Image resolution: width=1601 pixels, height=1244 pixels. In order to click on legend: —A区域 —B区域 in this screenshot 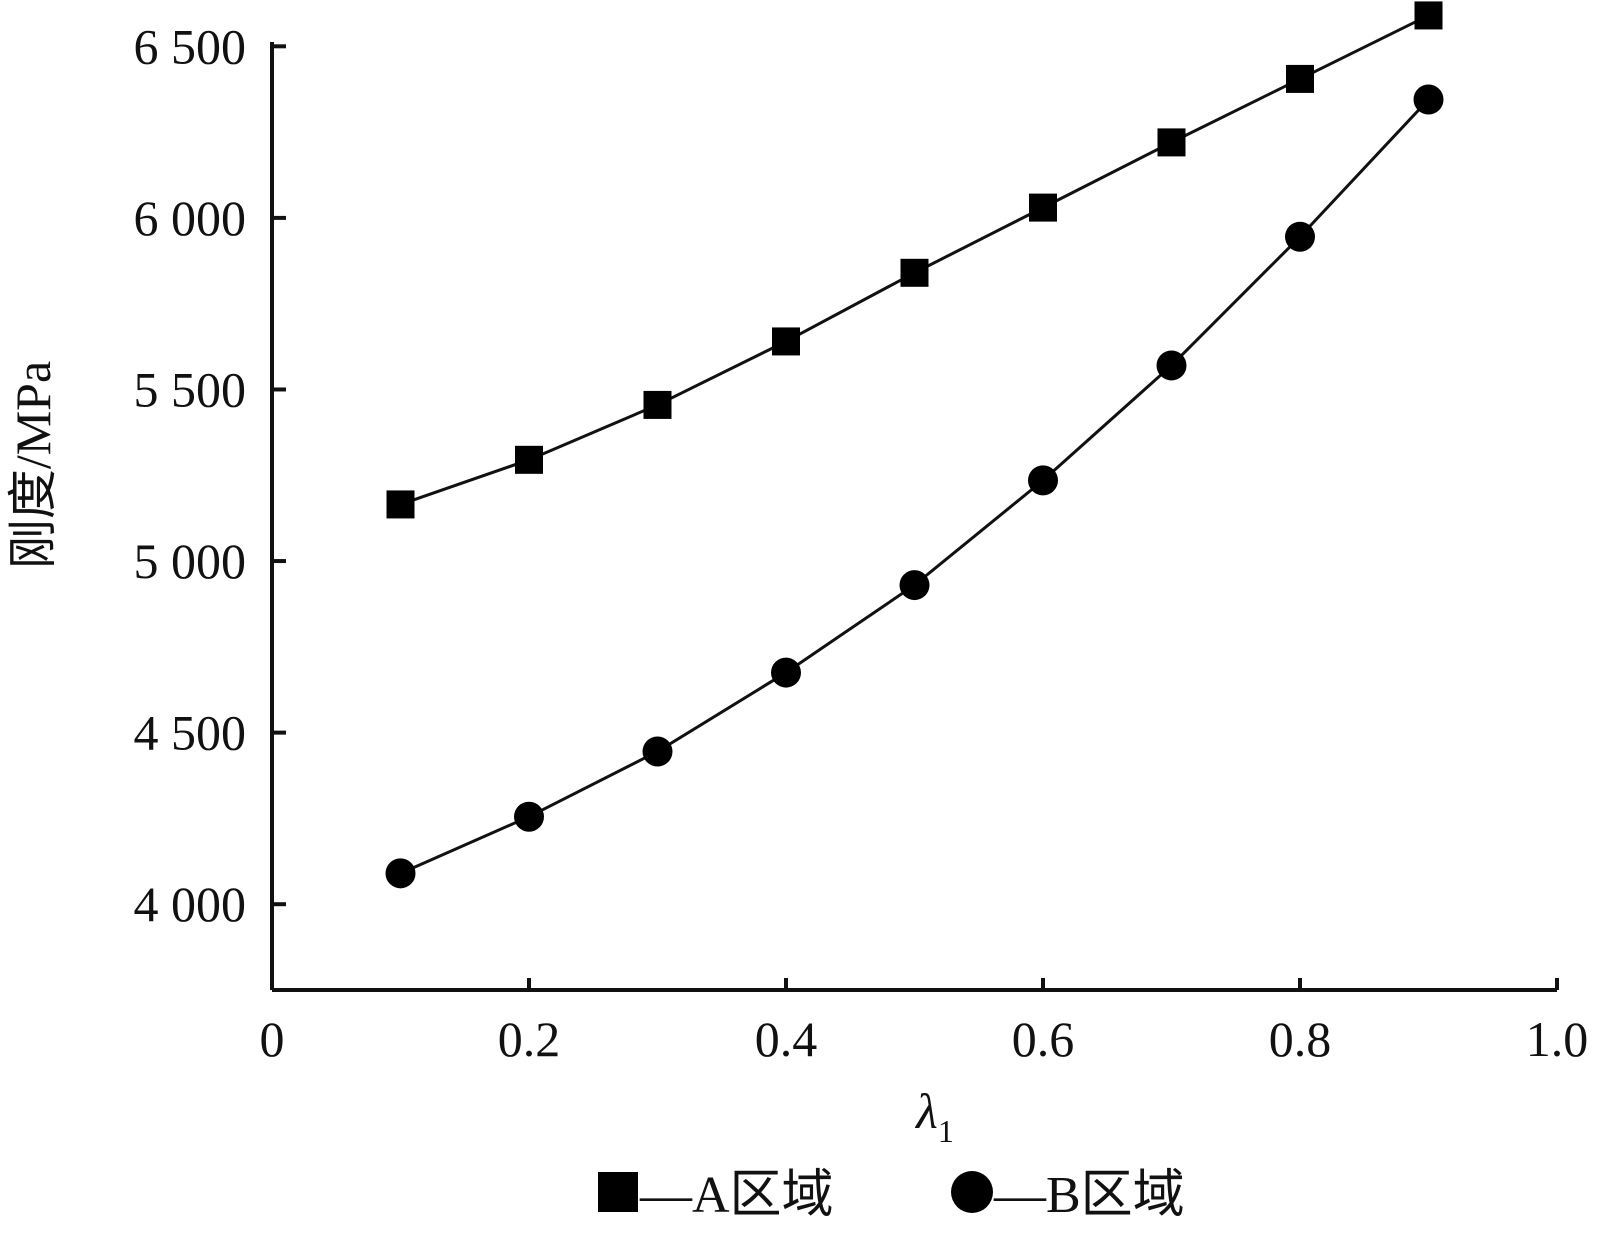, I will do `click(891, 1195)`.